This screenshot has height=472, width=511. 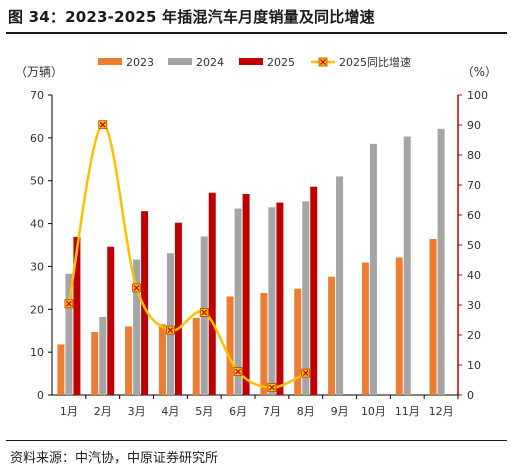 What do you see at coordinates (256, 33) in the screenshot?
I see `title-rule` at bounding box center [256, 33].